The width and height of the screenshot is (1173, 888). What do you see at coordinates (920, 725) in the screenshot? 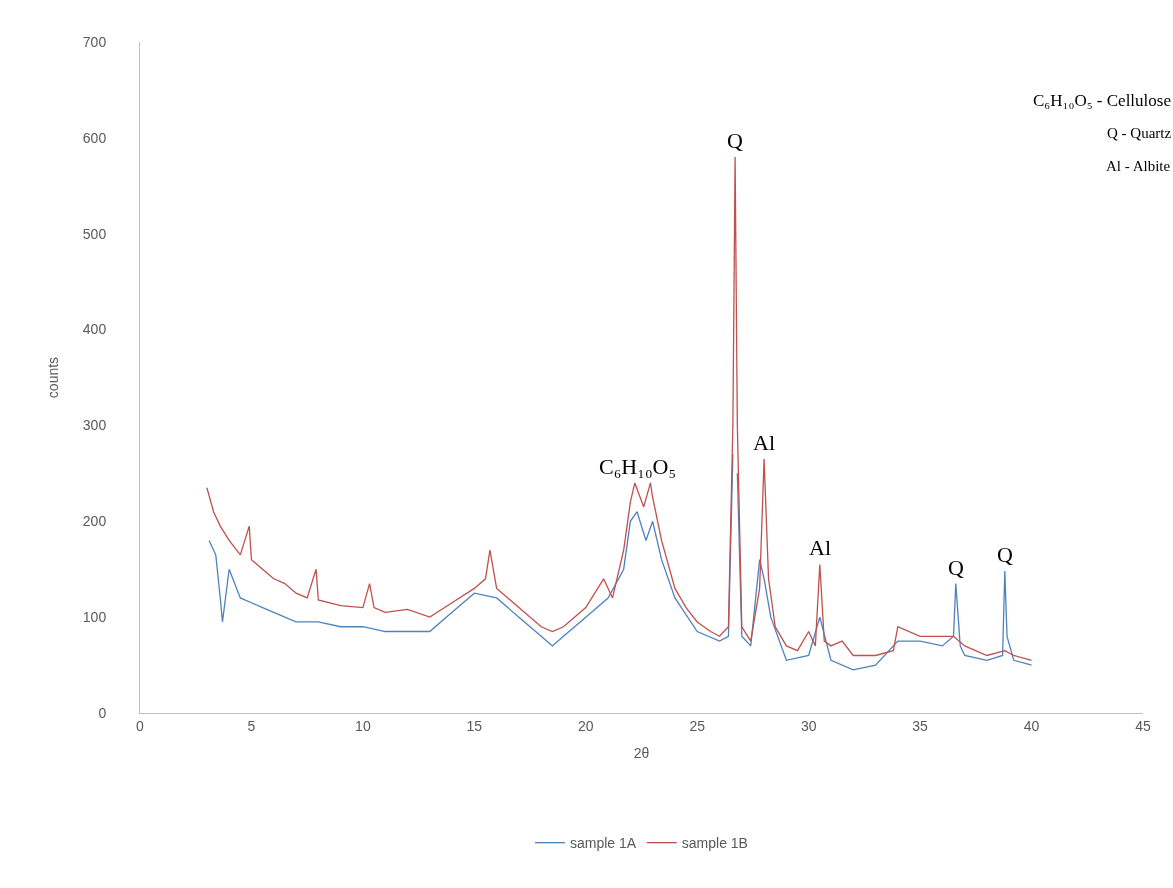
I see `x-tick-label: 35` at bounding box center [920, 725].